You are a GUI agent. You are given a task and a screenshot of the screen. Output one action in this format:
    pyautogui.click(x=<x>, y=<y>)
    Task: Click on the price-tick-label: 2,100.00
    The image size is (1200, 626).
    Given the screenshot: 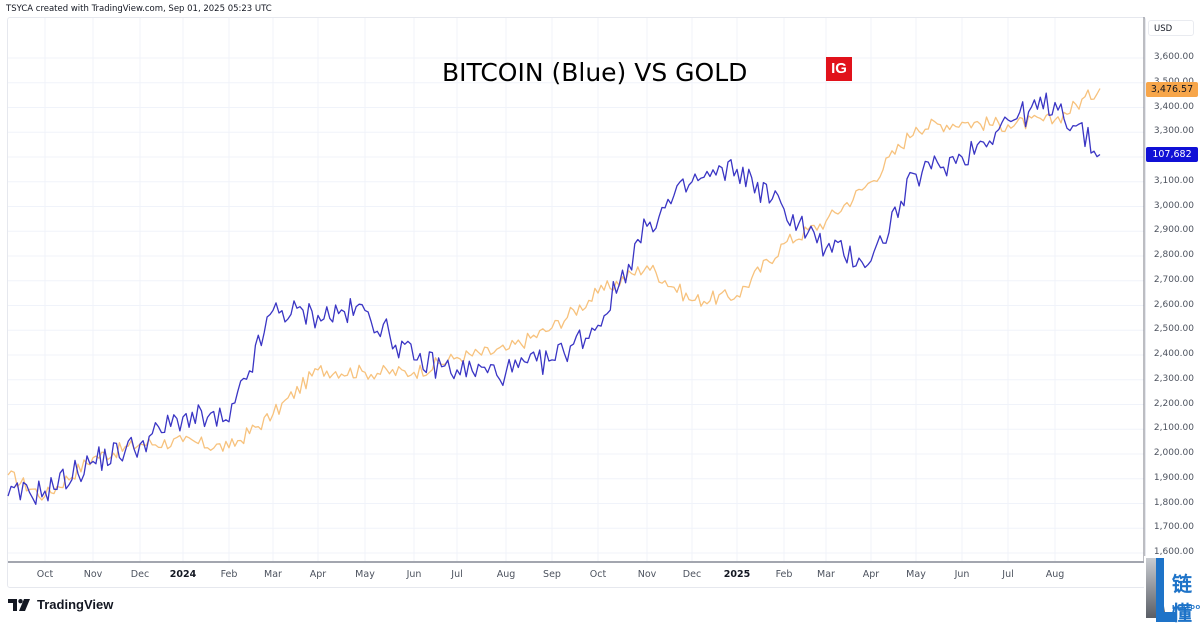 What is the action you would take?
    pyautogui.click(x=1173, y=428)
    